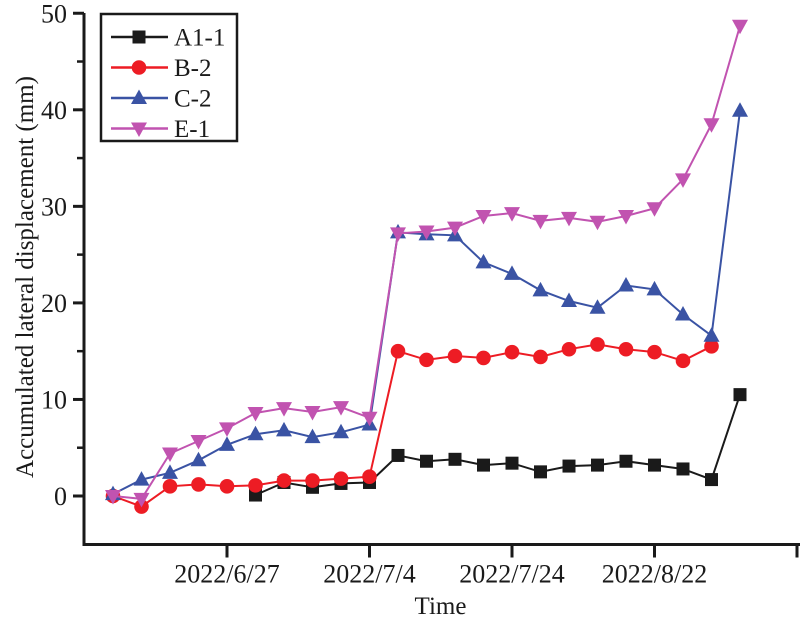  Describe the element at coordinates (193, 99) in the screenshot. I see `legend-label-C-2: C-2` at that location.